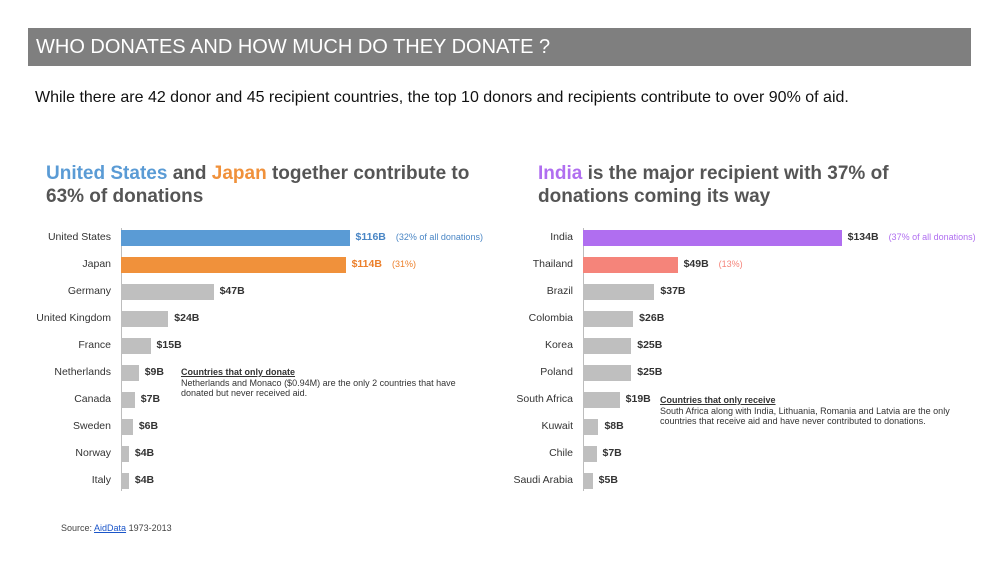 This screenshot has height=563, width=1000. Describe the element at coordinates (559, 291) in the screenshot. I see `category-label: Brazil` at that location.